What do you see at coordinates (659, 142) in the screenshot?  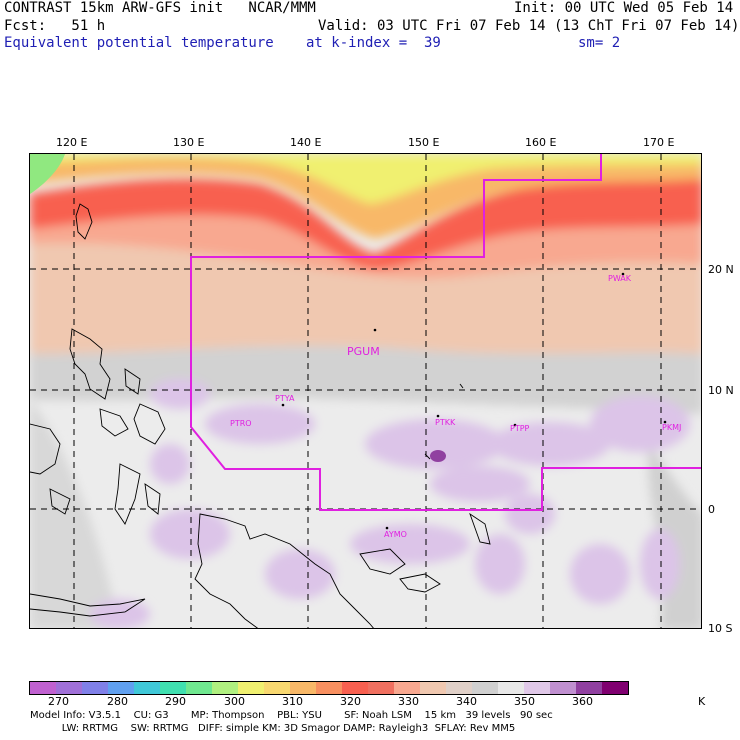 I see `lon-label-170: 170 E` at bounding box center [659, 142].